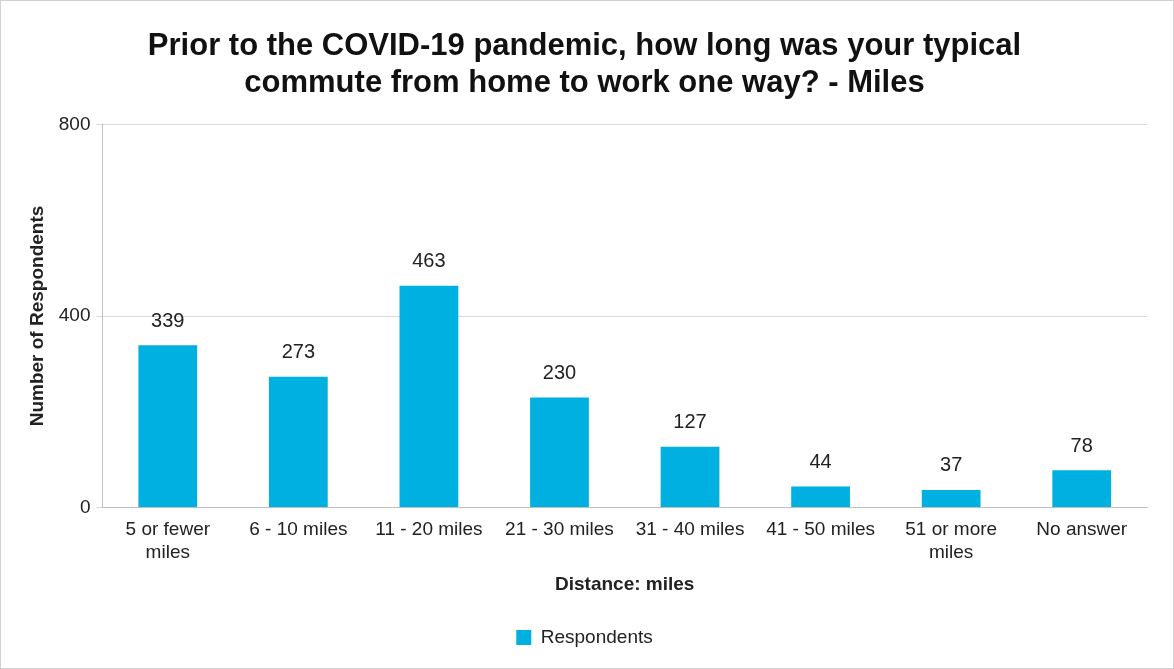 The image size is (1174, 669). What do you see at coordinates (168, 319) in the screenshot?
I see `data-label: 339` at bounding box center [168, 319].